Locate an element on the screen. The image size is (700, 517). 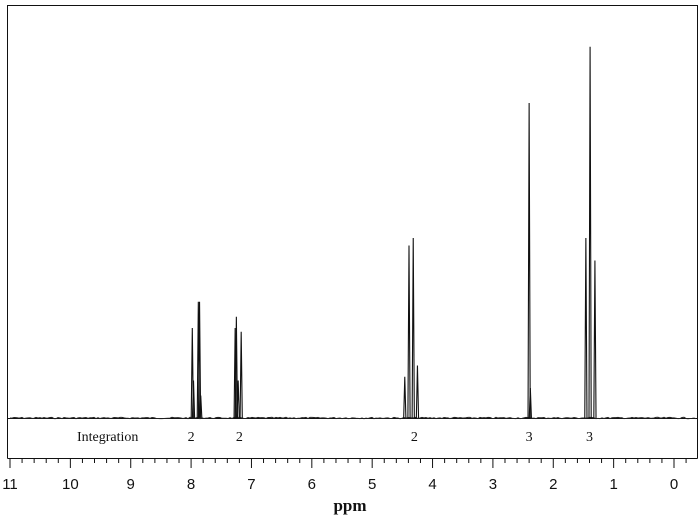
spectrum-baseline is located at coordinates (353, 418).